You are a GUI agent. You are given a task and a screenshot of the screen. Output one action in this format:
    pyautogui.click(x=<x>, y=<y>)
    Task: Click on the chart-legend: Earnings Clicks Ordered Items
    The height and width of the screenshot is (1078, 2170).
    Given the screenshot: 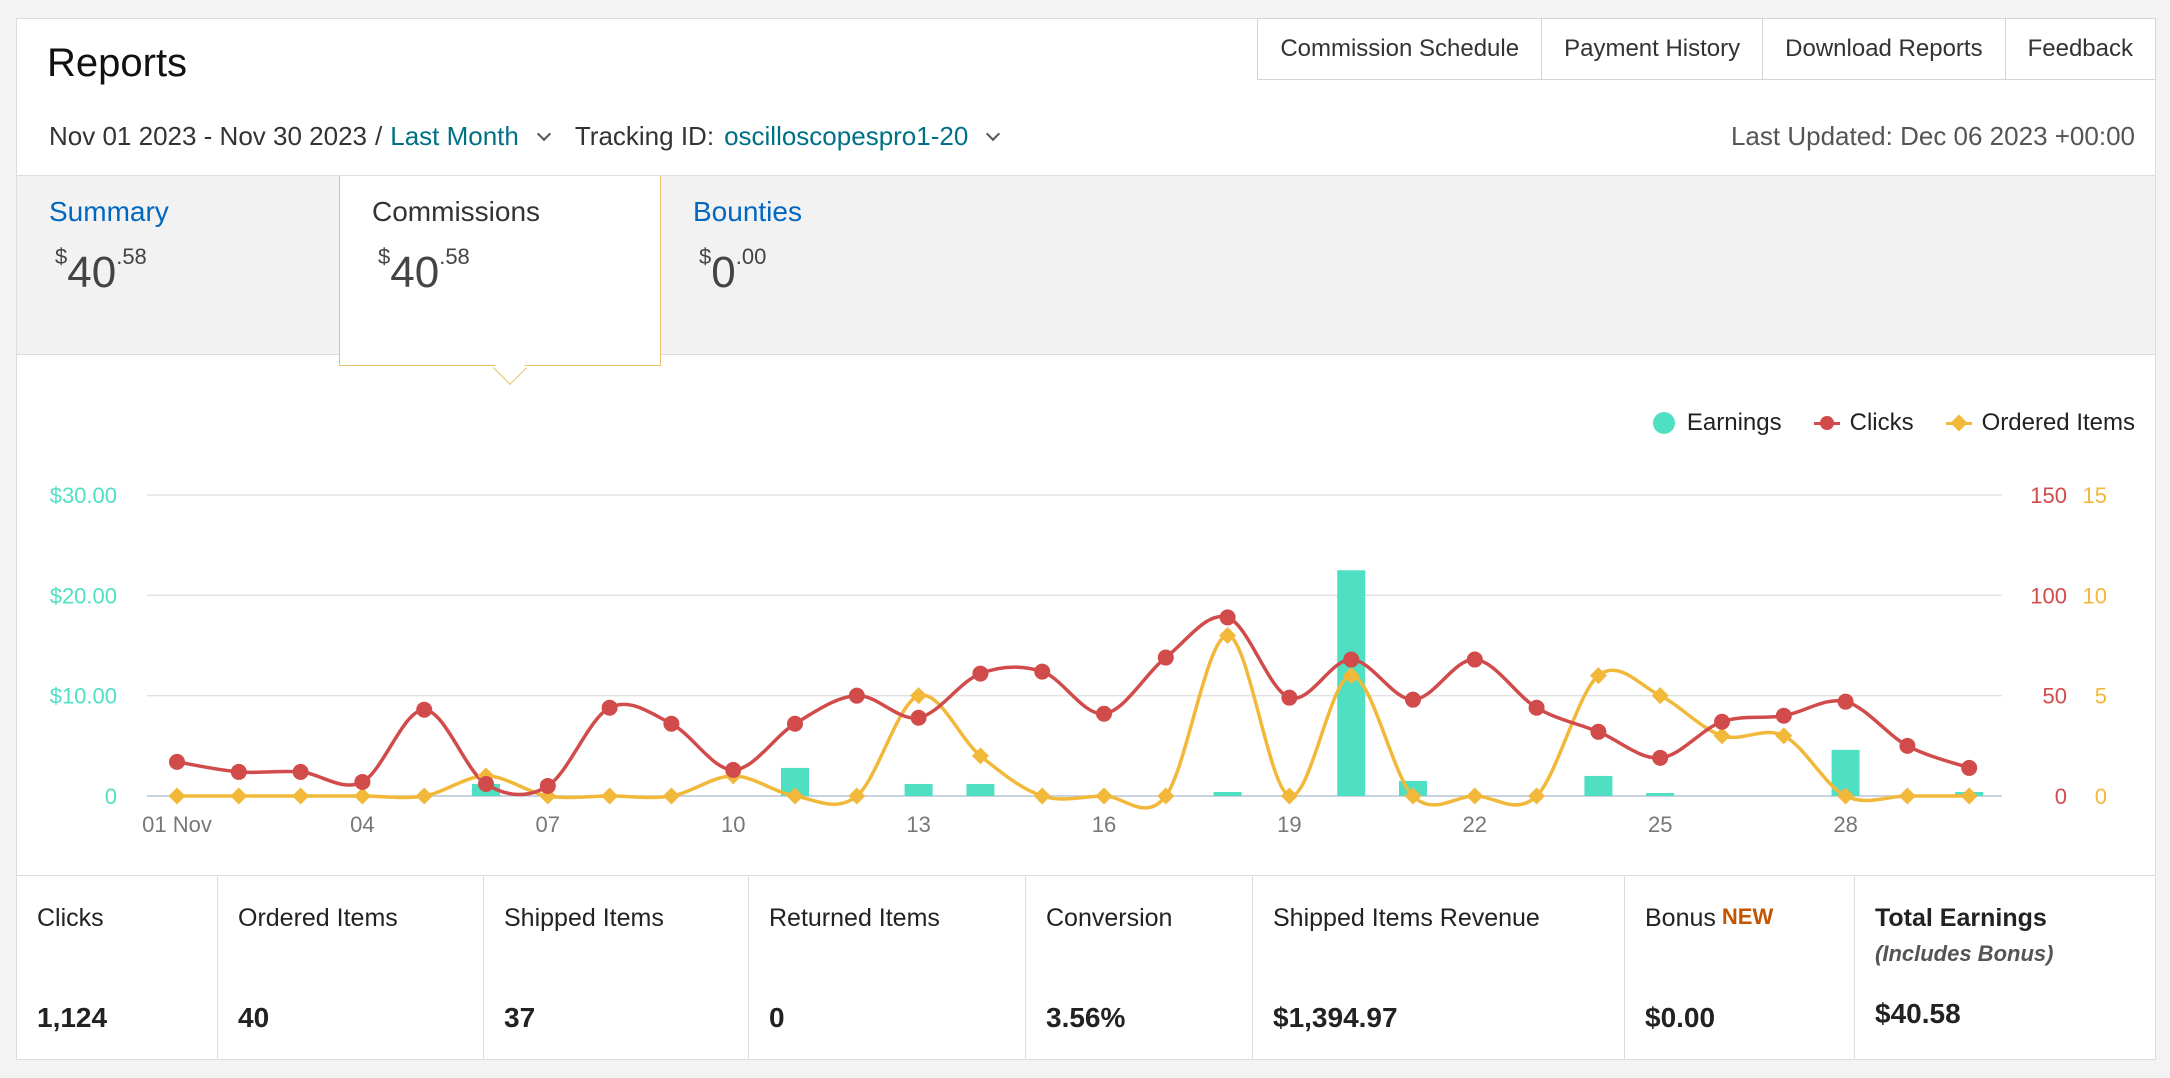 What is the action you would take?
    pyautogui.click(x=1878, y=423)
    